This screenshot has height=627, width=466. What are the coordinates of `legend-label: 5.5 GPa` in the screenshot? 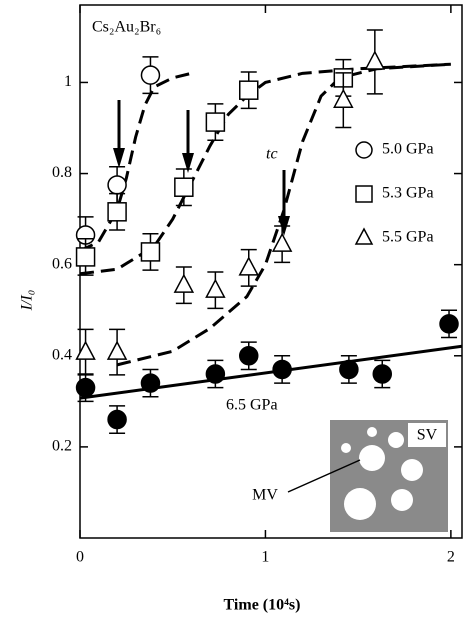 It's located at (408, 237).